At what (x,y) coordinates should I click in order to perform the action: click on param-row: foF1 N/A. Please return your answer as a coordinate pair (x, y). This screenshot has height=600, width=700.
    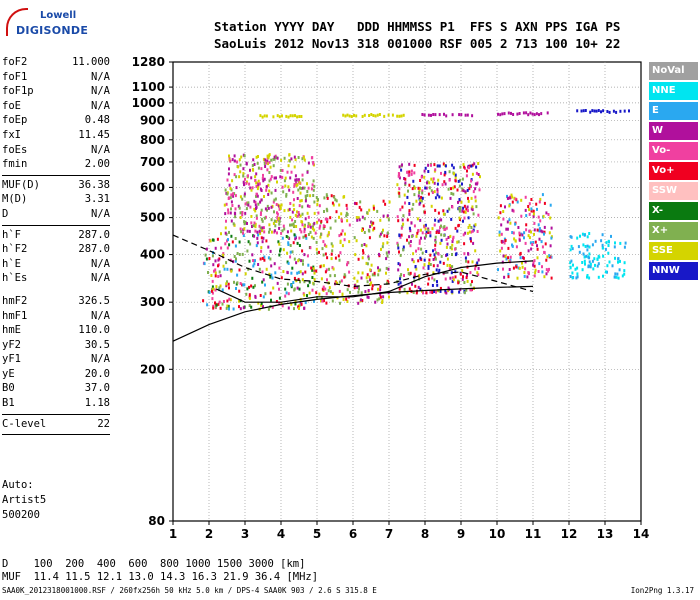
    Looking at the image, I should click on (56, 77).